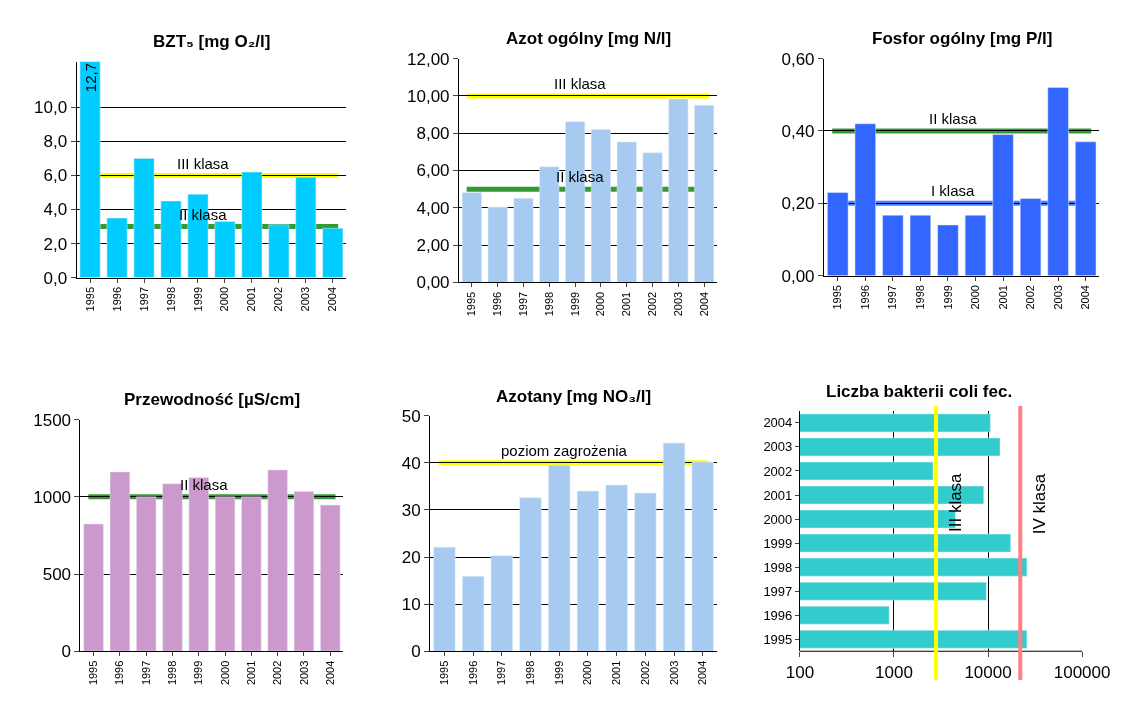 This screenshot has height=706, width=1139. Describe the element at coordinates (1040, 504) in the screenshot. I see `ref-line-label: IV klasa` at that location.